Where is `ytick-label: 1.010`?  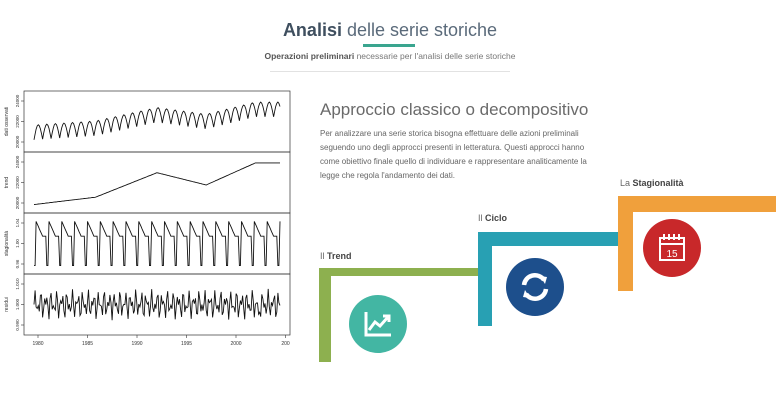
ytick-label: 1.010 is located at coordinates (17, 284).